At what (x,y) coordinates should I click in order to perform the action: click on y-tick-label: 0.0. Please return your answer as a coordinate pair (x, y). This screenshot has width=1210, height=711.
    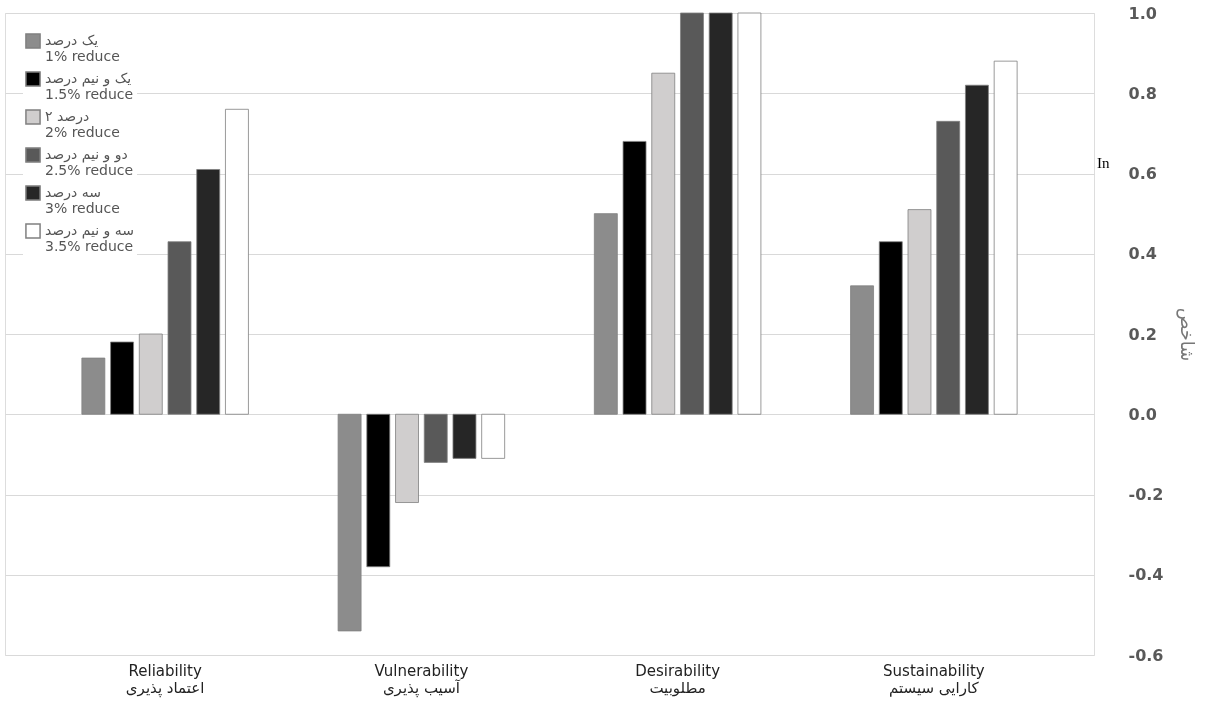
    Looking at the image, I should click on (1142, 414).